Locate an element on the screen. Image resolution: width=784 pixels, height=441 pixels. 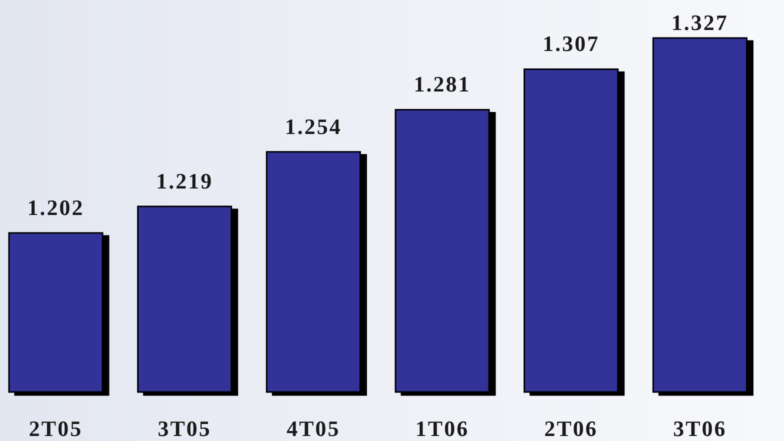
x-tick-label: 4T05 is located at coordinates (313, 428).